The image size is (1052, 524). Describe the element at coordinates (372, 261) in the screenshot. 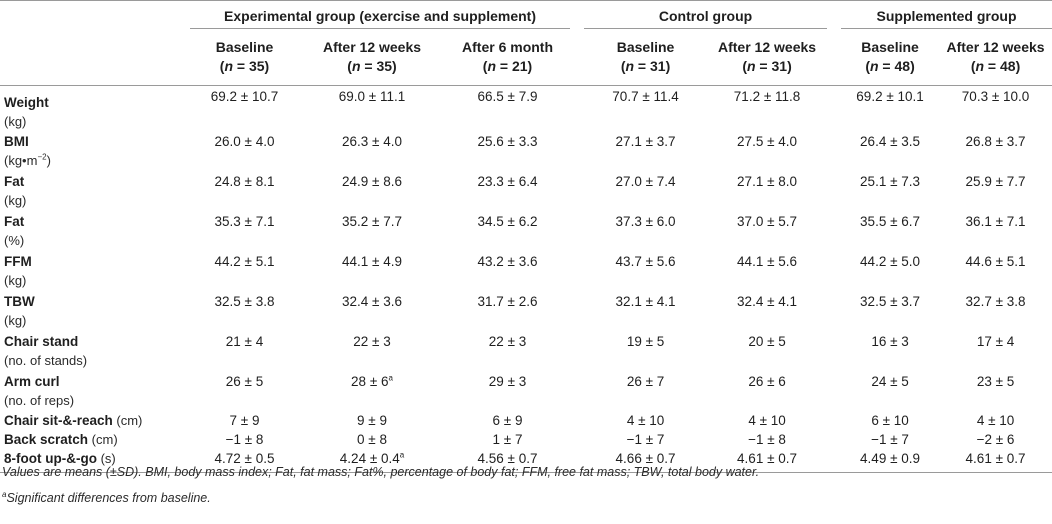

I see `table-cell: 44.1 ± 4.9` at that location.